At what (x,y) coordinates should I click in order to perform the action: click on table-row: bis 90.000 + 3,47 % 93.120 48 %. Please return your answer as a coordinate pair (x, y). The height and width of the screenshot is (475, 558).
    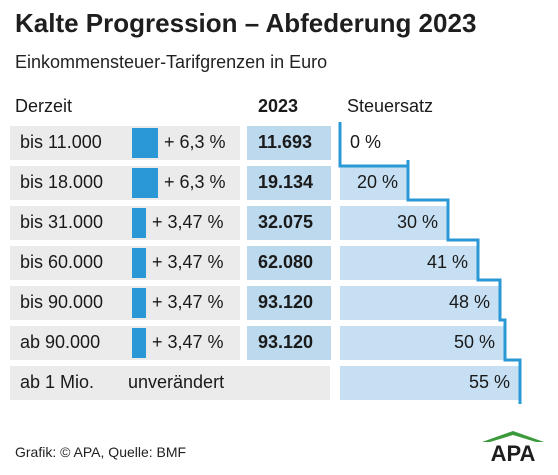
    Looking at the image, I should click on (279, 306).